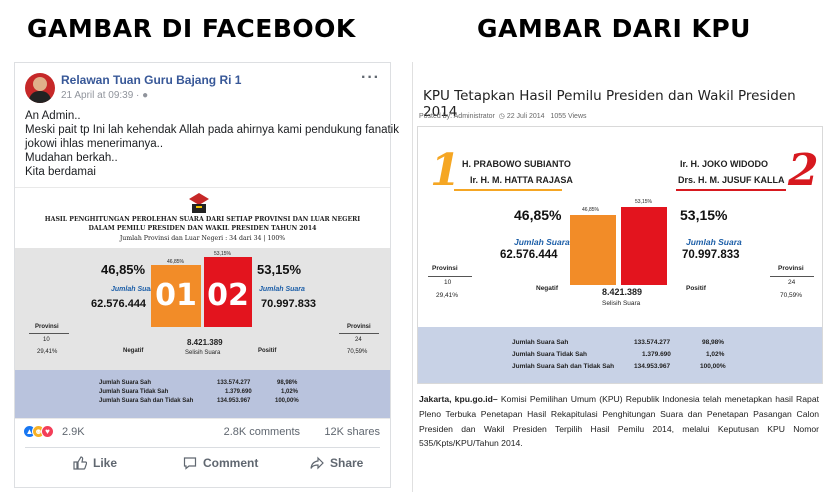  I want to click on kpu-logo-icon, so click(199, 203).